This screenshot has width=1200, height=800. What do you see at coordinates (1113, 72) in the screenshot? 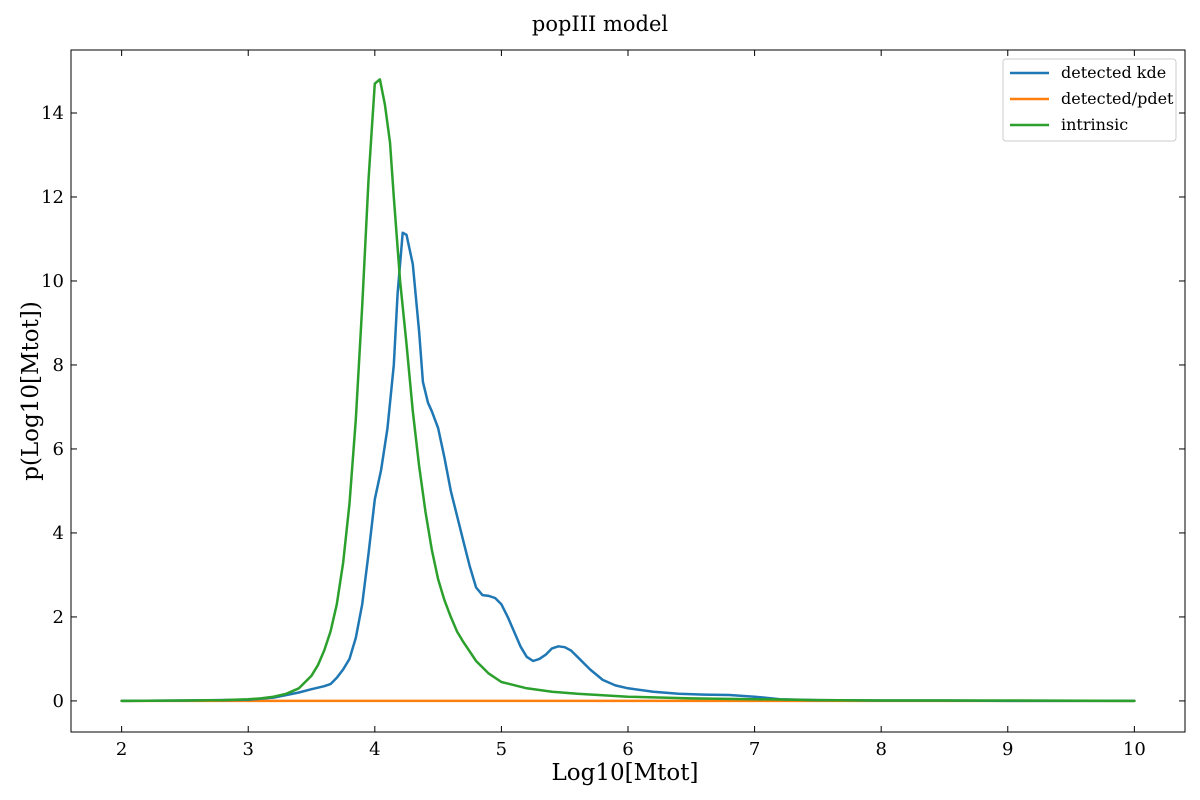
I see `legend-label: detected kde` at bounding box center [1113, 72].